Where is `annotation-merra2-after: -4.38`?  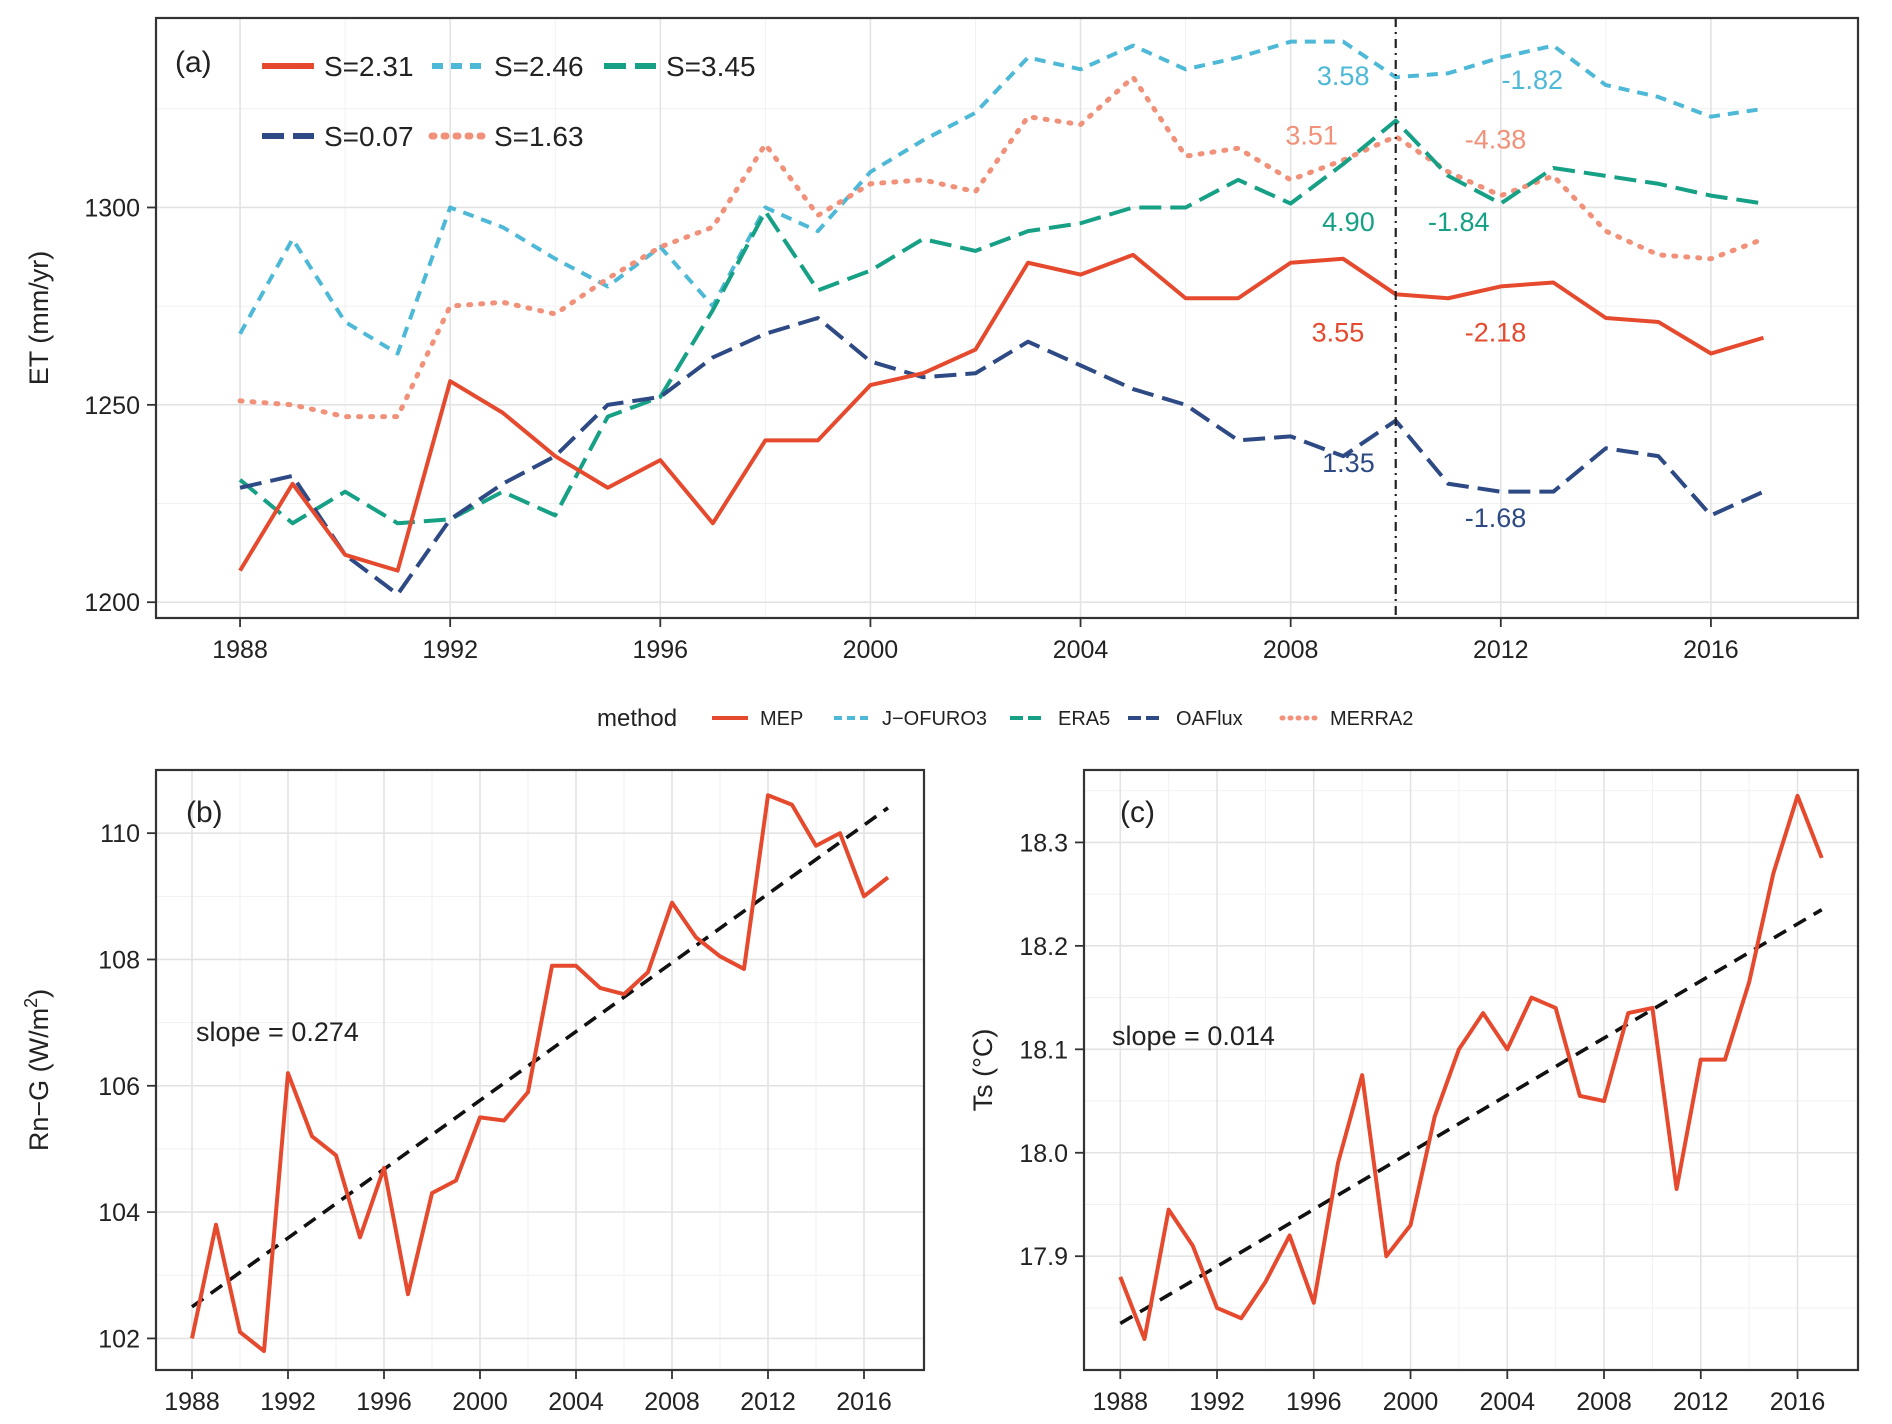 annotation-merra2-after: -4.38 is located at coordinates (1496, 139).